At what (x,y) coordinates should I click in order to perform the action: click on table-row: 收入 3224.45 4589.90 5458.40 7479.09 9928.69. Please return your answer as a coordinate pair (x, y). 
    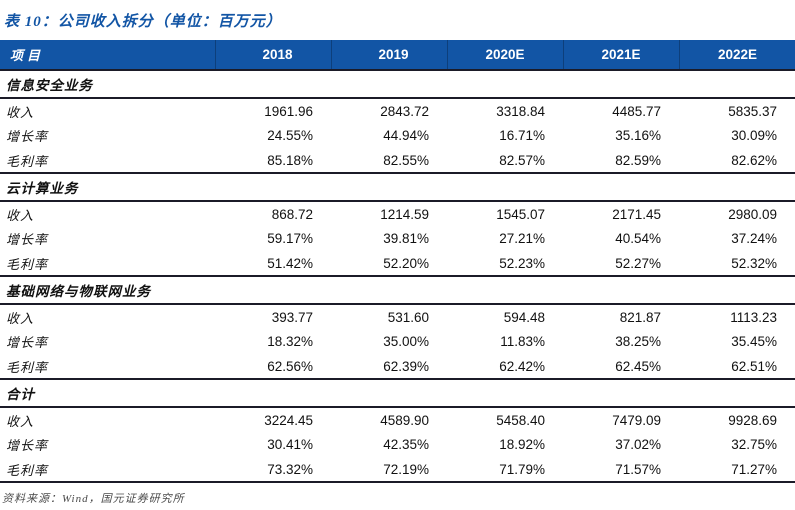
    Looking at the image, I should click on (397, 419).